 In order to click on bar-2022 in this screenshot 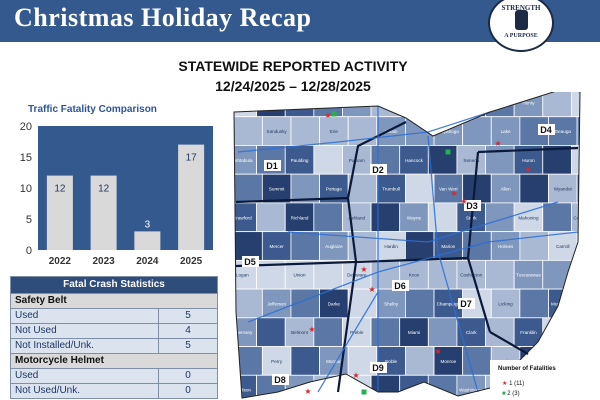, I will do `click(59, 212)`.